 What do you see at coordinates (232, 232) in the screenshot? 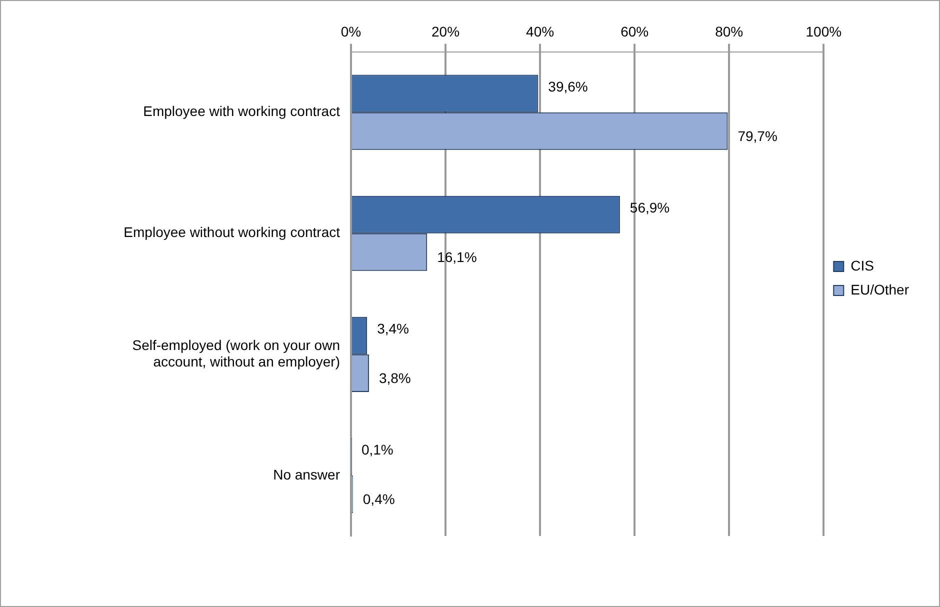
I see `y-tick-label: Employee without working contract` at bounding box center [232, 232].